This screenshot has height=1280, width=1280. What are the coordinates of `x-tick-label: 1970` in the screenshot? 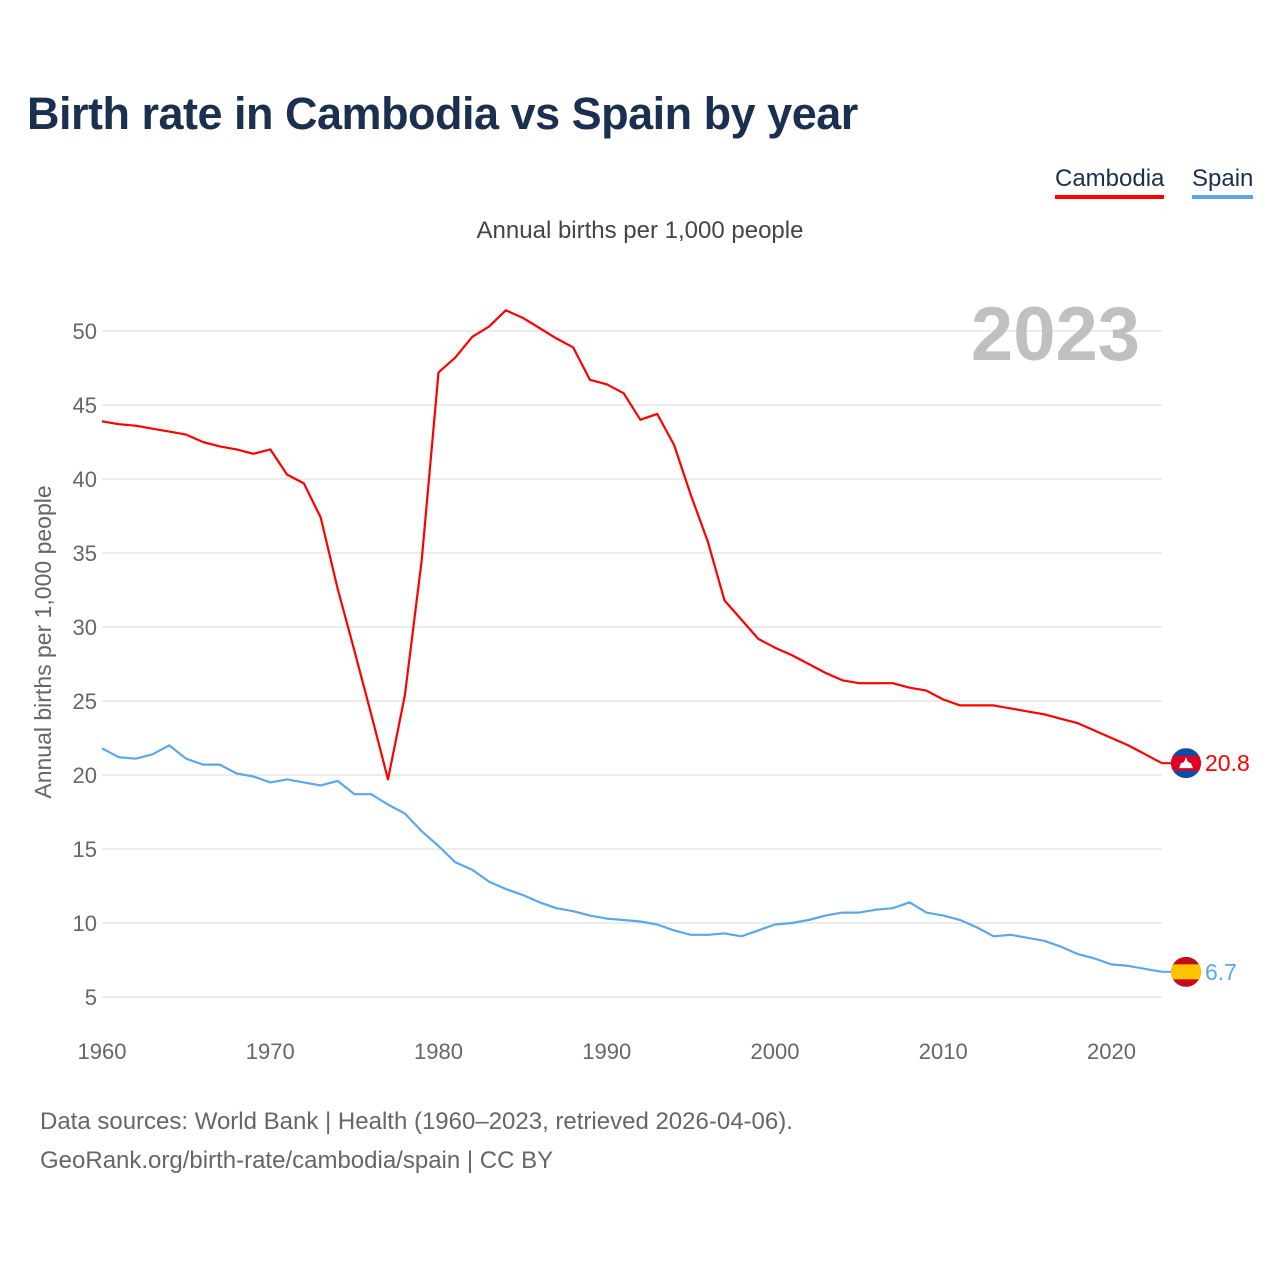 It's located at (270, 1051).